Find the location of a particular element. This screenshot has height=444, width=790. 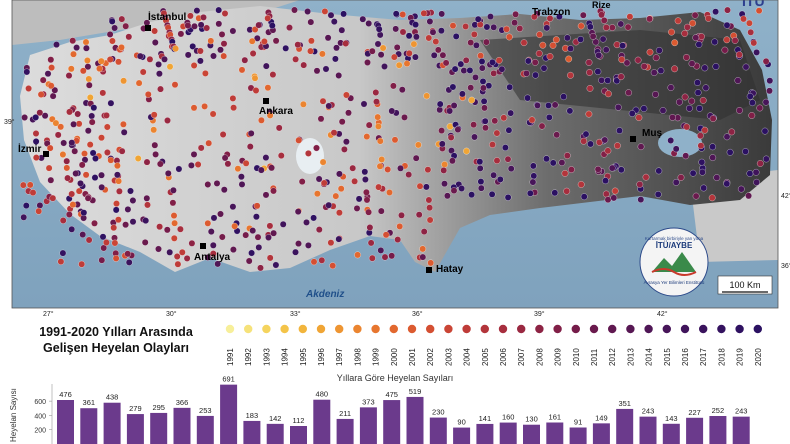

legend-year-label: 2011 is located at coordinates (594, 357).